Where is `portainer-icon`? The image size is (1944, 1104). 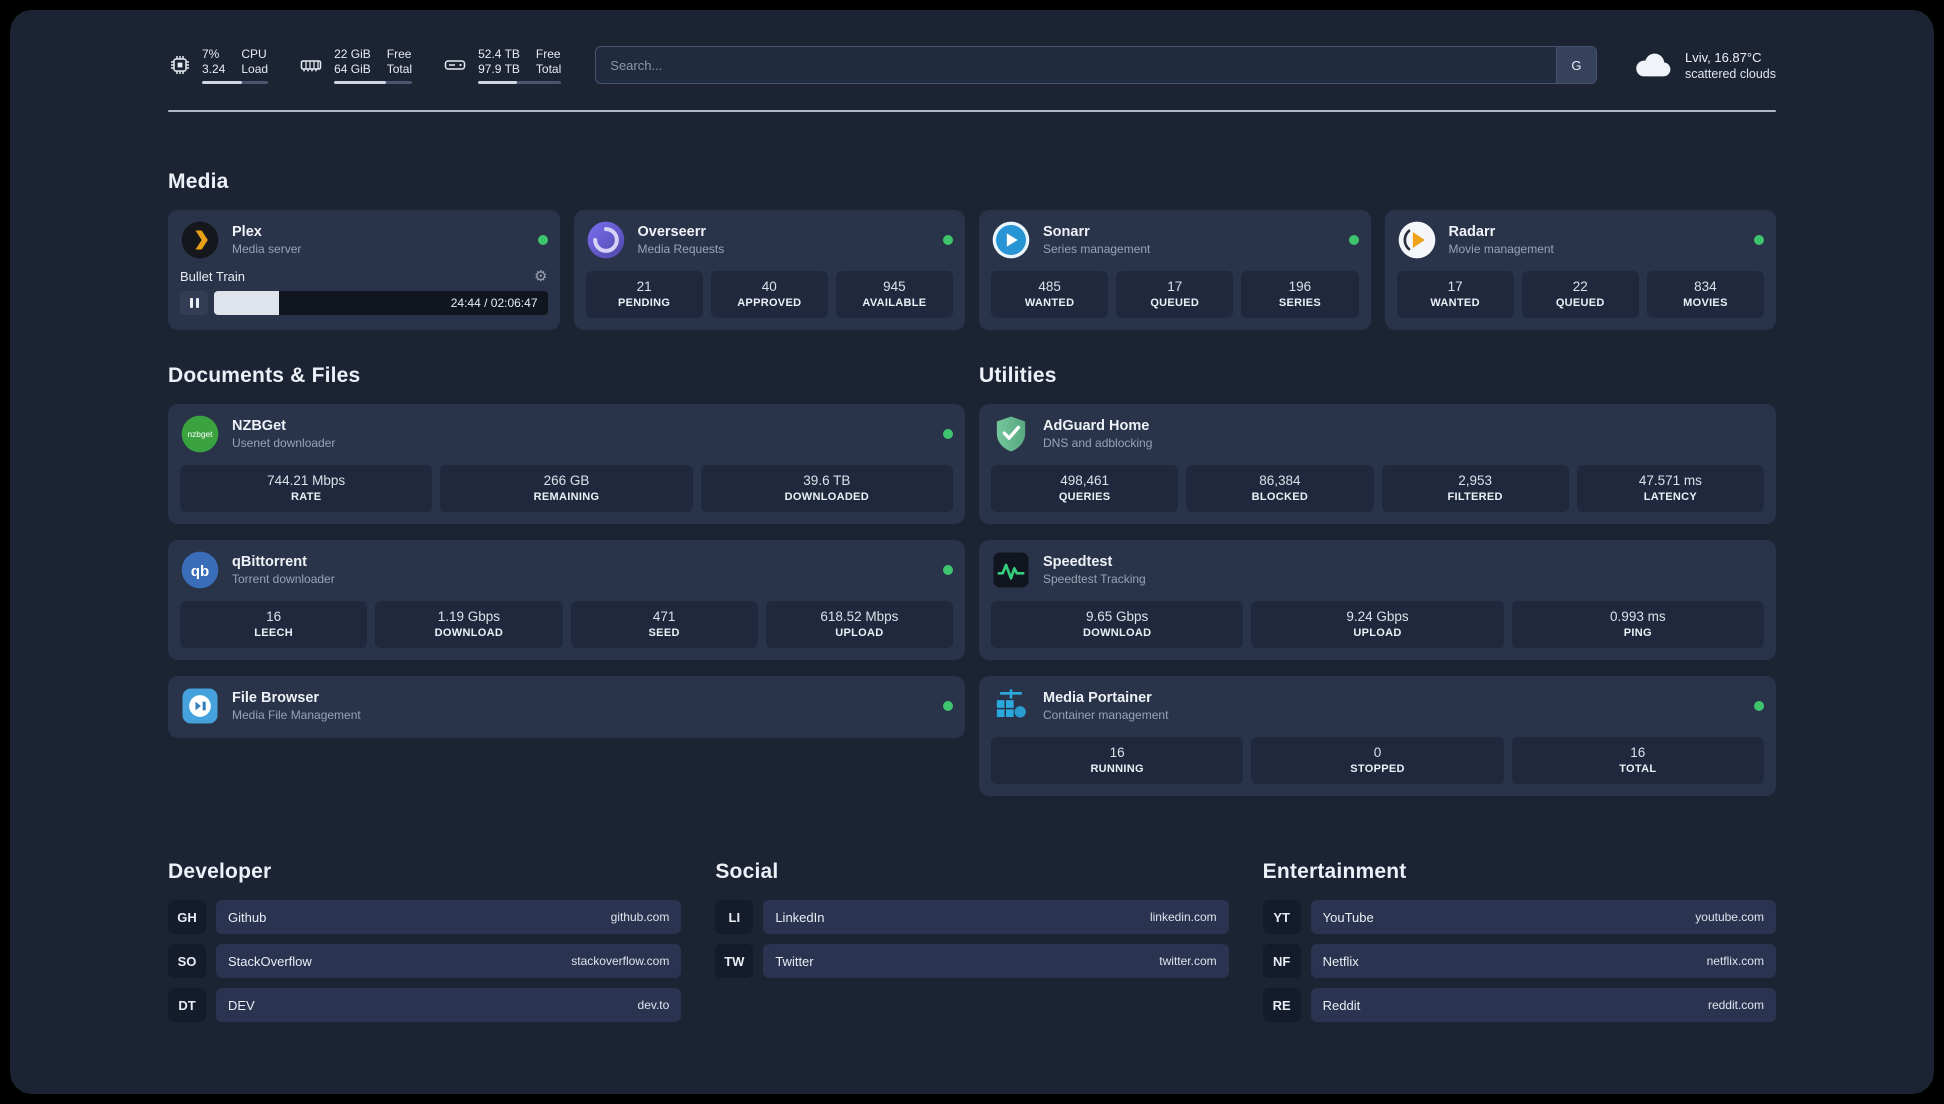 portainer-icon is located at coordinates (1011, 706).